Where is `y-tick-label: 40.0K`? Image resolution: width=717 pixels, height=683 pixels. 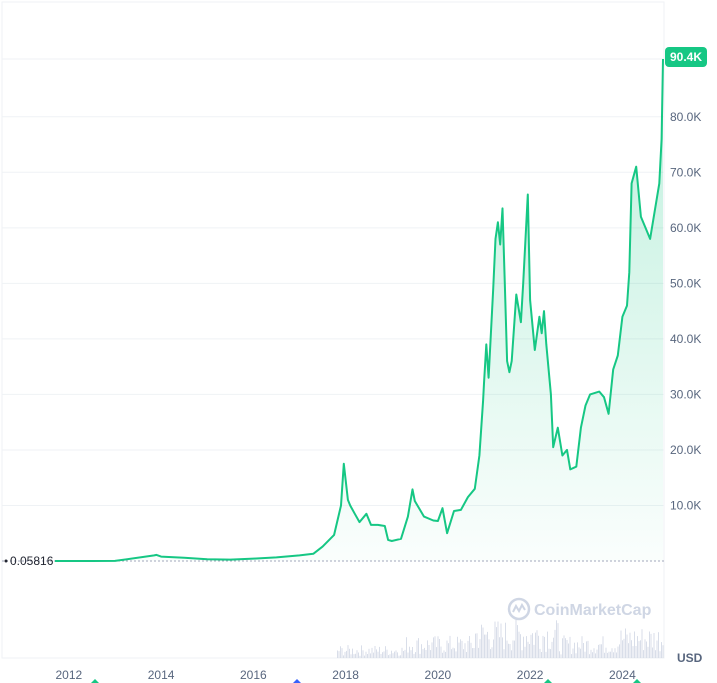 y-tick-label: 40.0K is located at coordinates (685, 339).